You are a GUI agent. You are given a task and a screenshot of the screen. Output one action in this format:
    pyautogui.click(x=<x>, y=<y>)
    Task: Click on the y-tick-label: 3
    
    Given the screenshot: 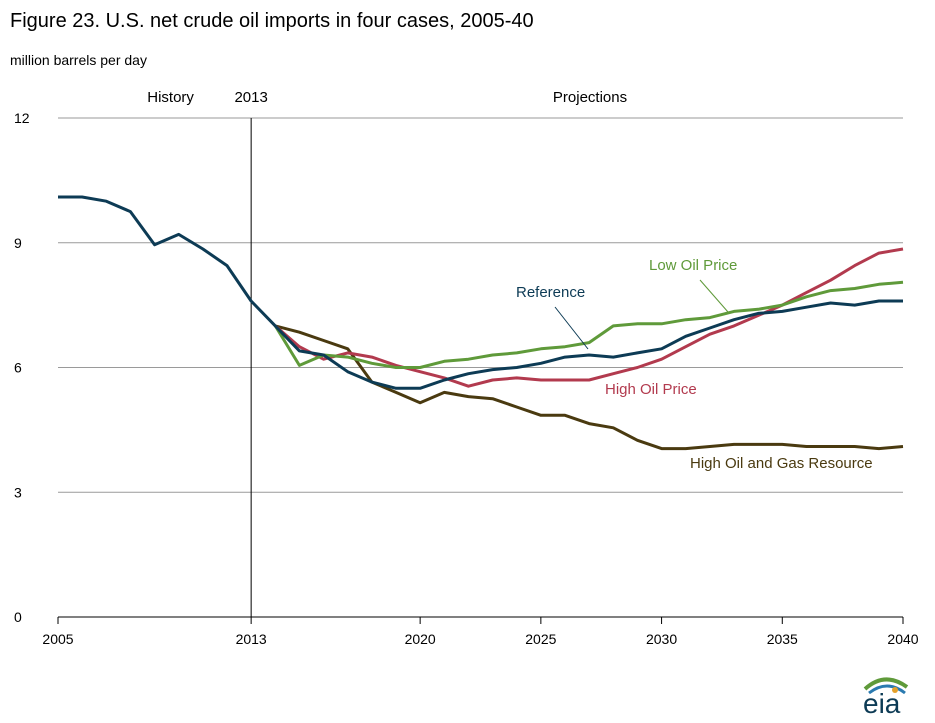 What is the action you would take?
    pyautogui.click(x=18, y=492)
    